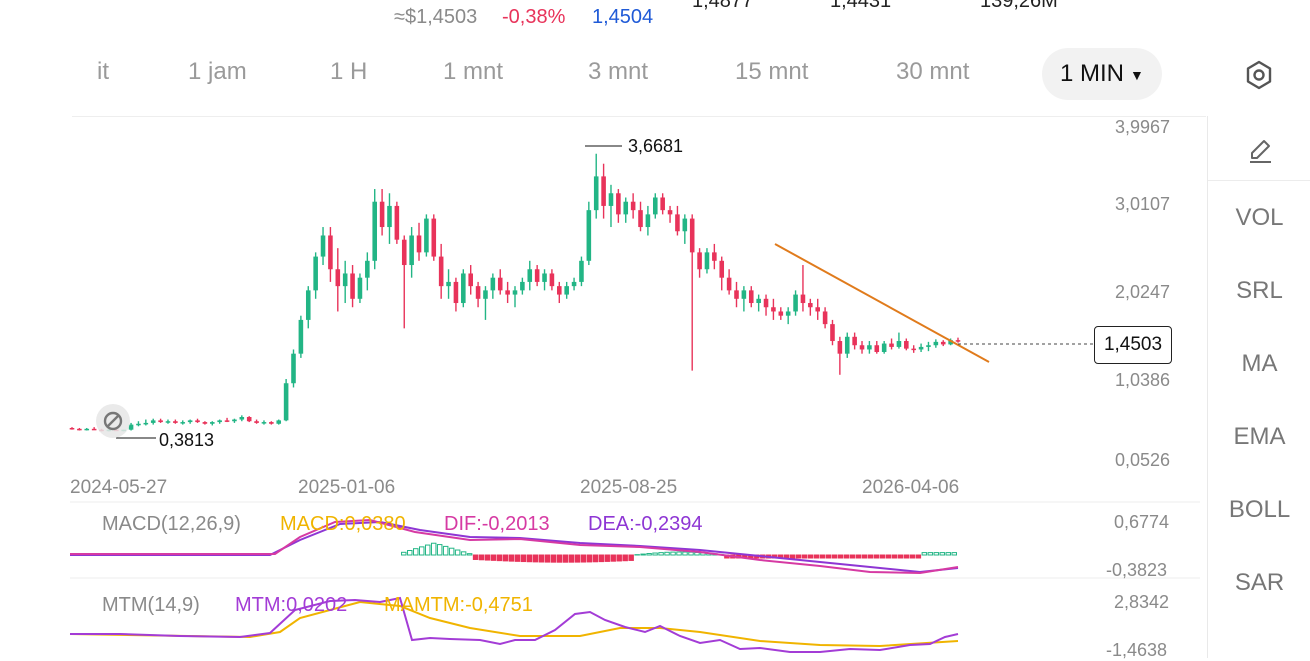  What do you see at coordinates (1142, 127) in the screenshot?
I see `price-axis-label: 3,9967` at bounding box center [1142, 127].